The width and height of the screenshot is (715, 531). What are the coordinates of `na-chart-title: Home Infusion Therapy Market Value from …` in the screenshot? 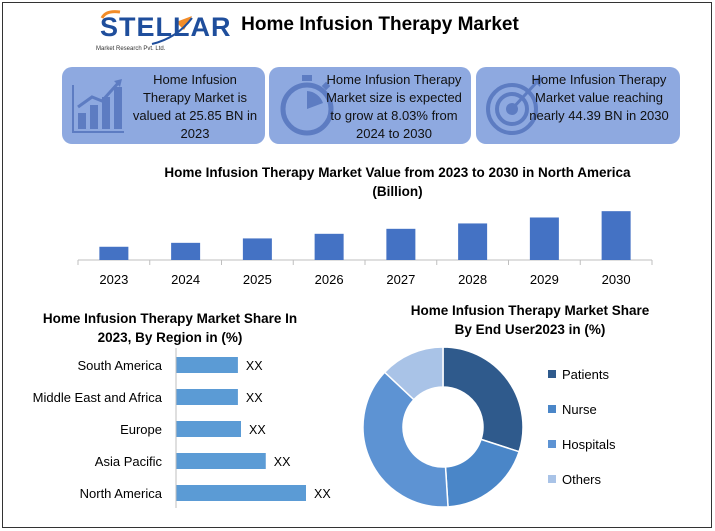 It's located at (397, 182).